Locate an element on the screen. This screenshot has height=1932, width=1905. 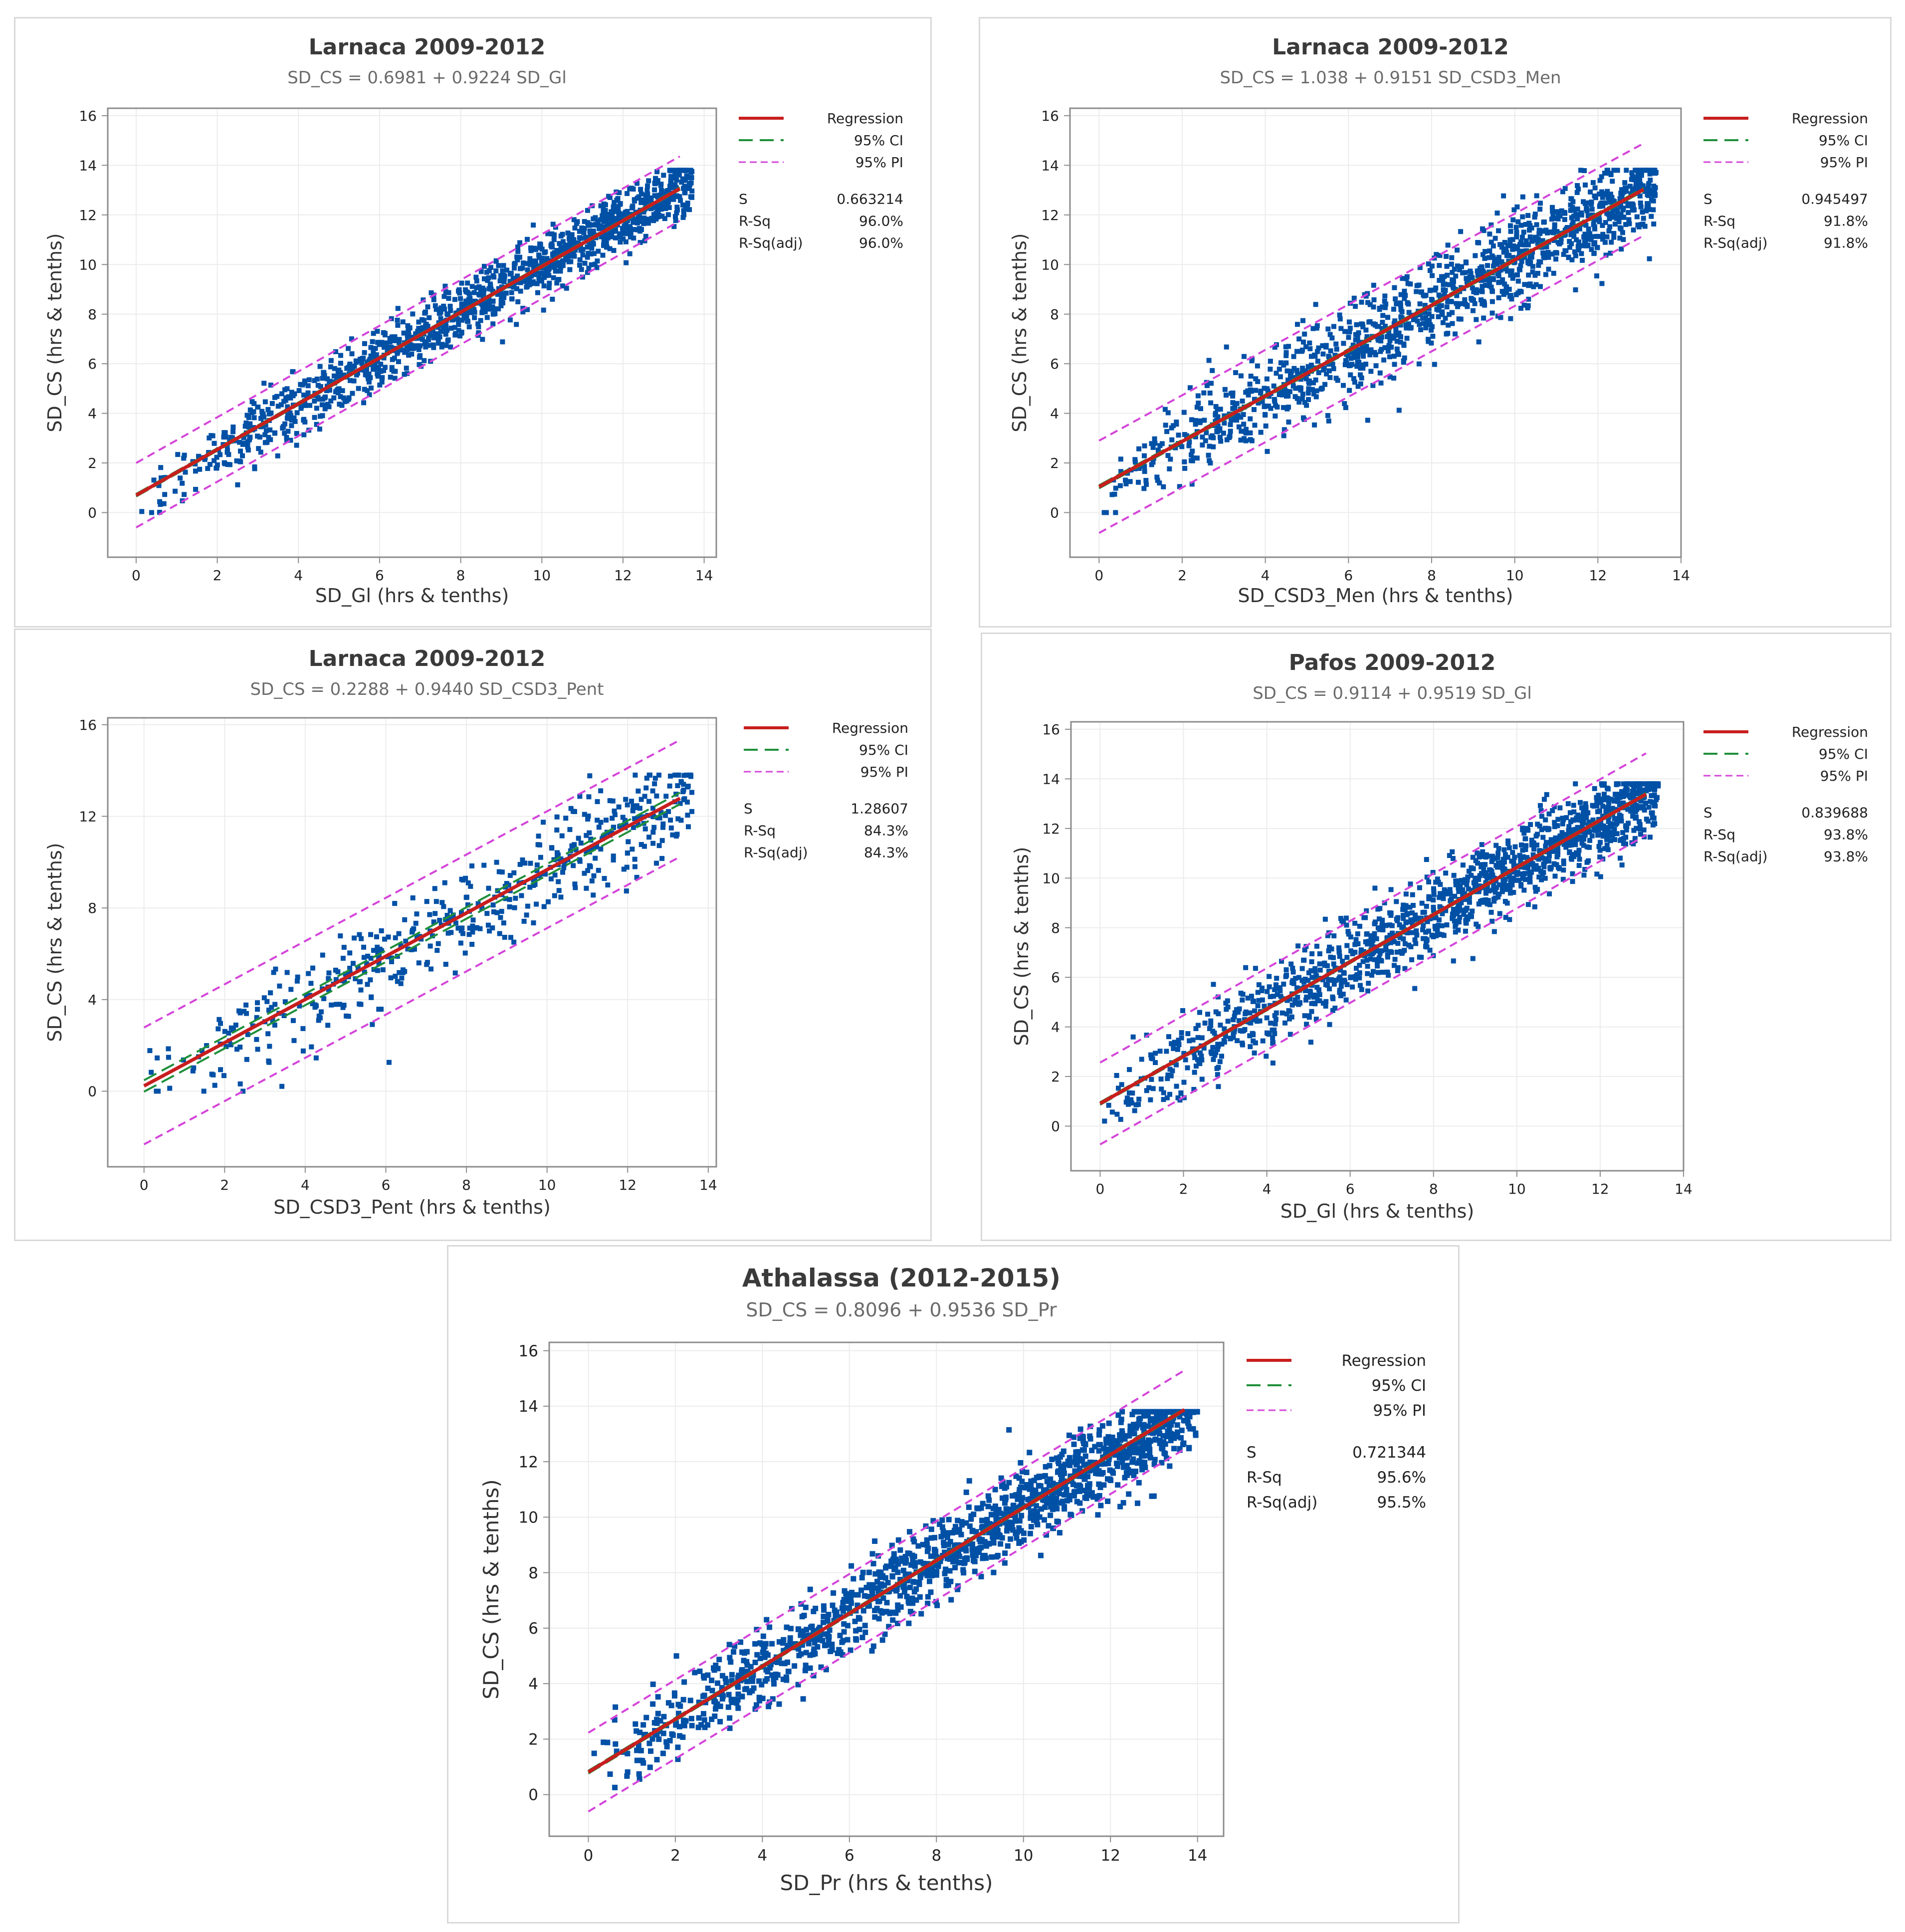
stat-rsq-value: 93.8% is located at coordinates (1846, 835).